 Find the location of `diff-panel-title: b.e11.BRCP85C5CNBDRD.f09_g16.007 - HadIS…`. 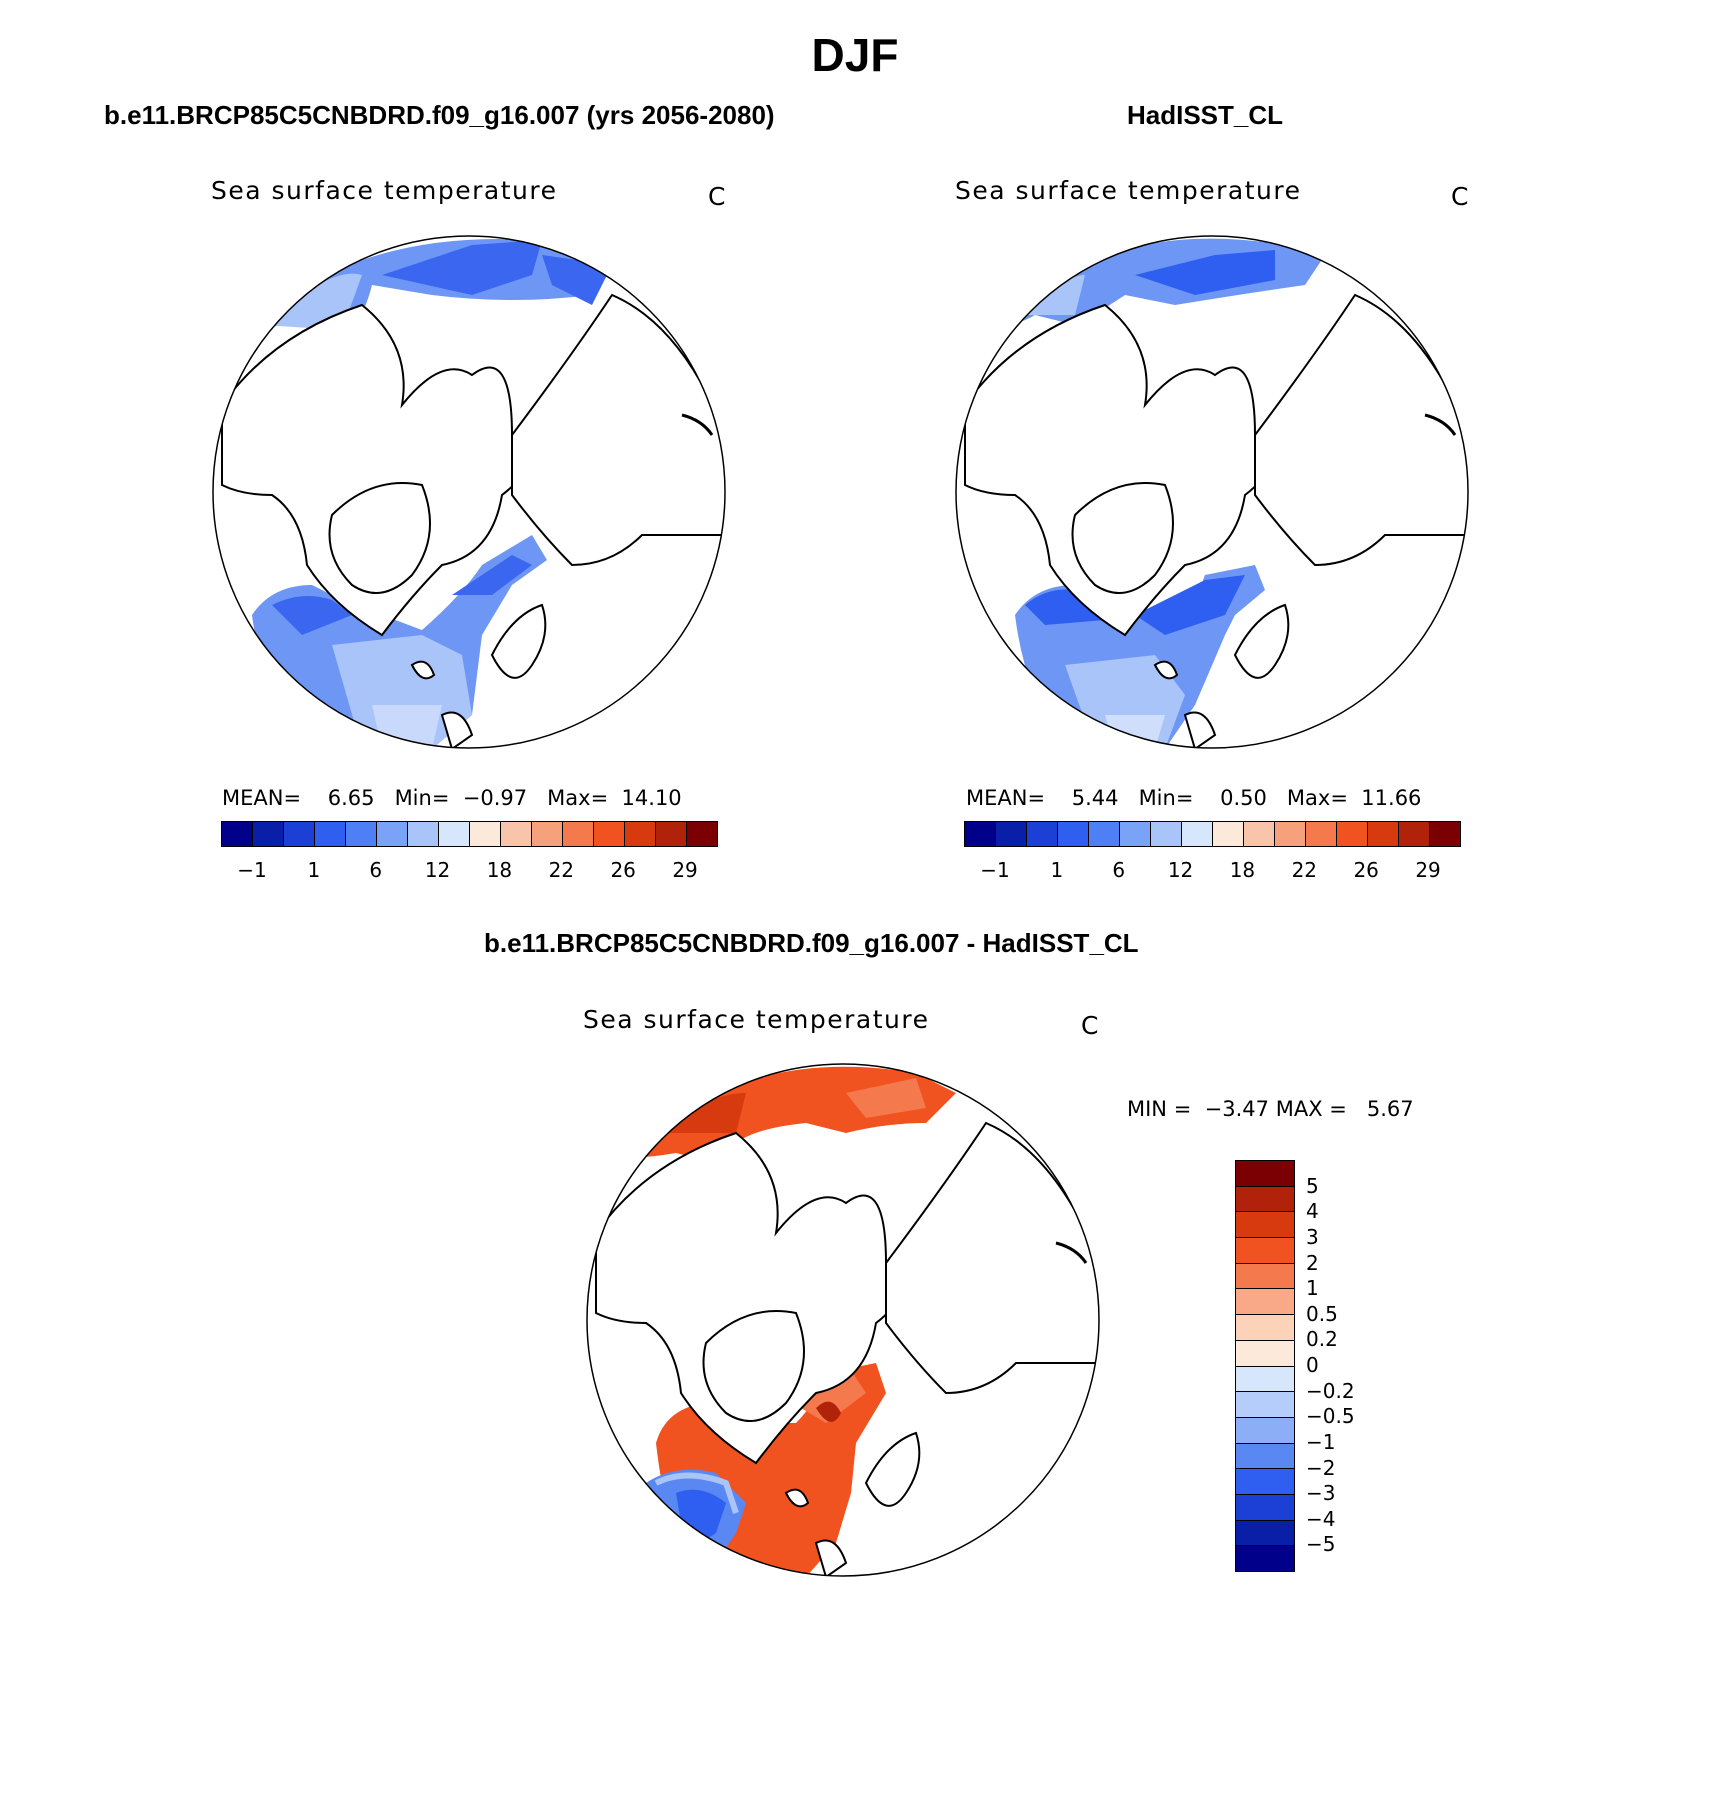

diff-panel-title: b.e11.BRCP85C5CNBDRD.f09_g16.007 - HadIS… is located at coordinates (811, 943).